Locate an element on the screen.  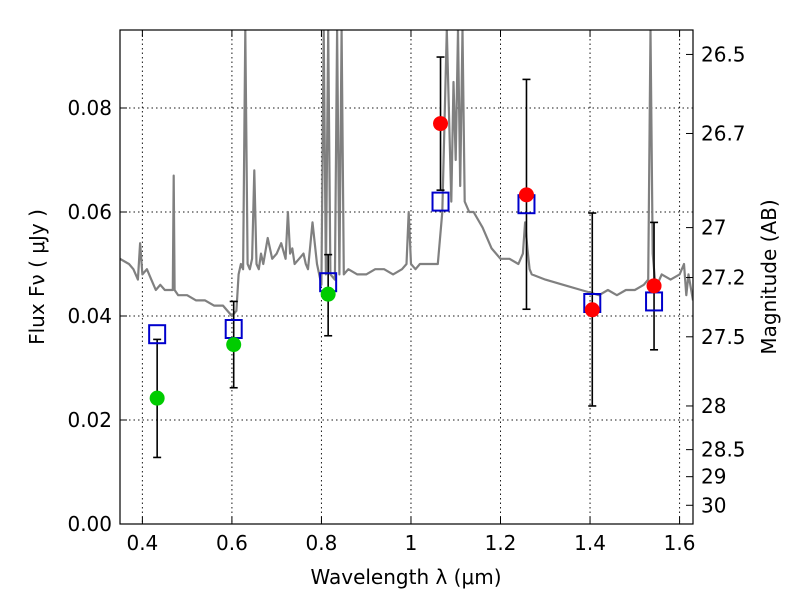
y-tick-label: 0.06 is located at coordinates (89, 212).